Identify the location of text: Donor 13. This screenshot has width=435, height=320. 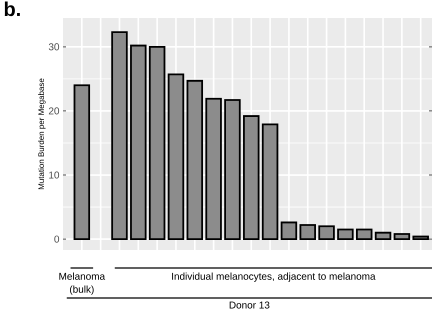
(250, 305).